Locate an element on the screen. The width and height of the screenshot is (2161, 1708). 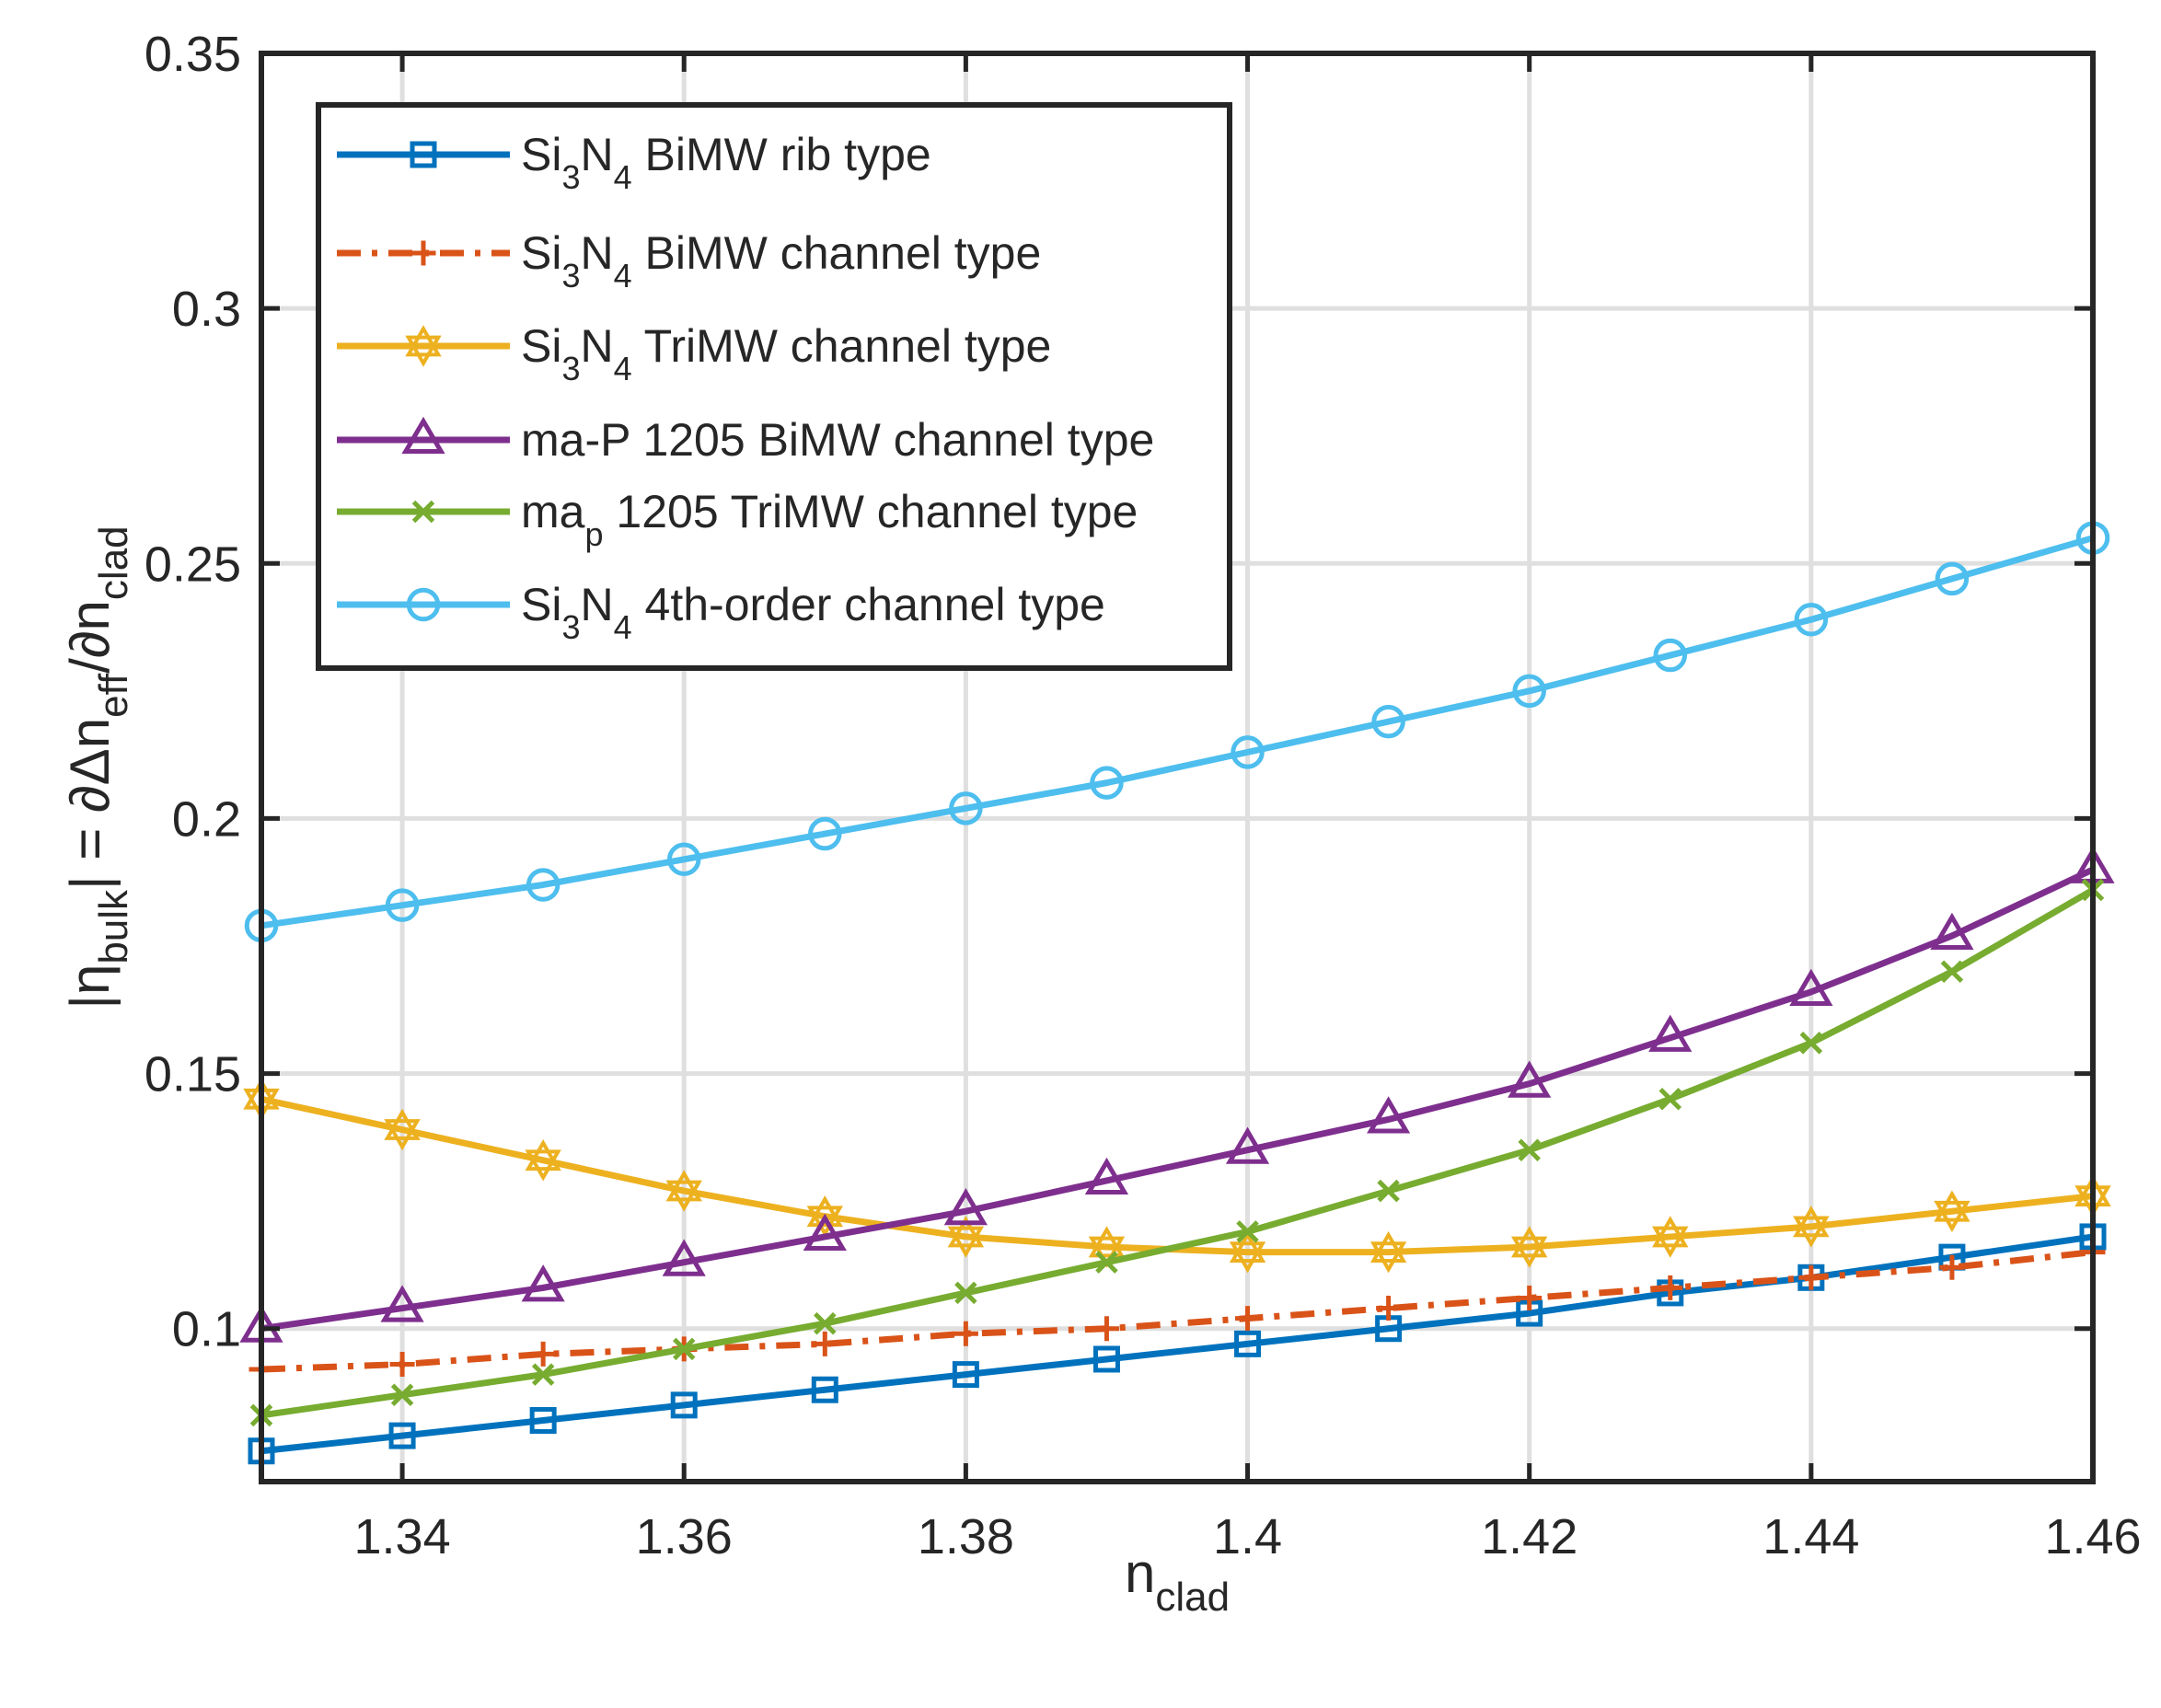
legend-label-part: Si is located at coordinates (541, 253).